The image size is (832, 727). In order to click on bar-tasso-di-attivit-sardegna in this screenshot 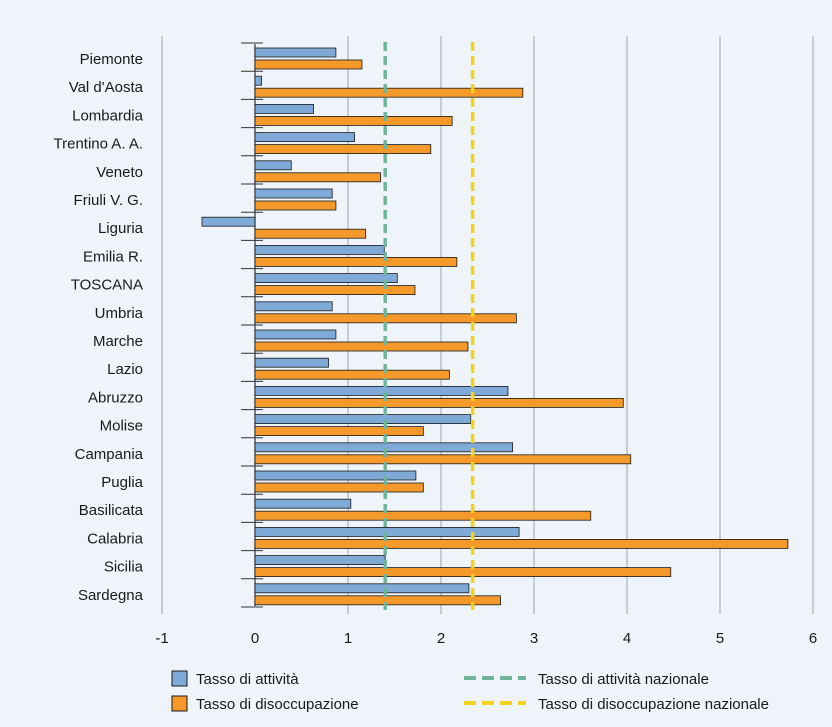, I will do `click(362, 588)`.